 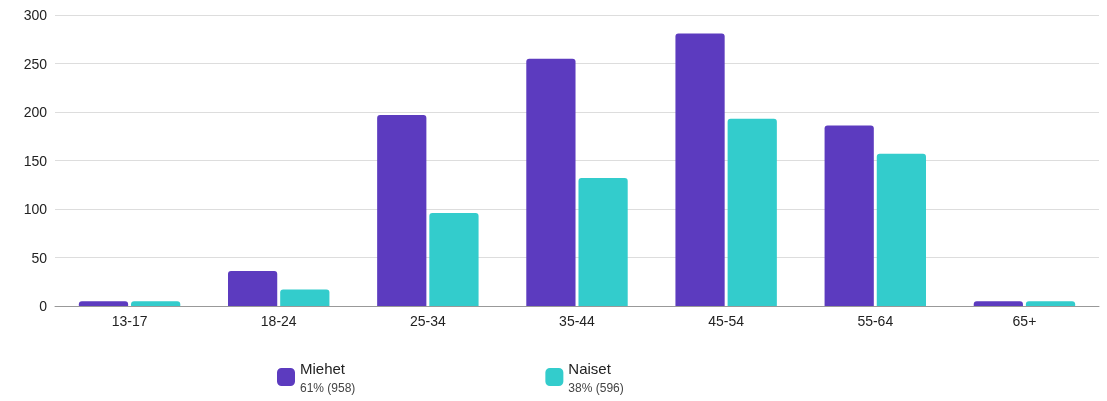 What do you see at coordinates (328, 388) in the screenshot?
I see `text: 61% (958)` at bounding box center [328, 388].